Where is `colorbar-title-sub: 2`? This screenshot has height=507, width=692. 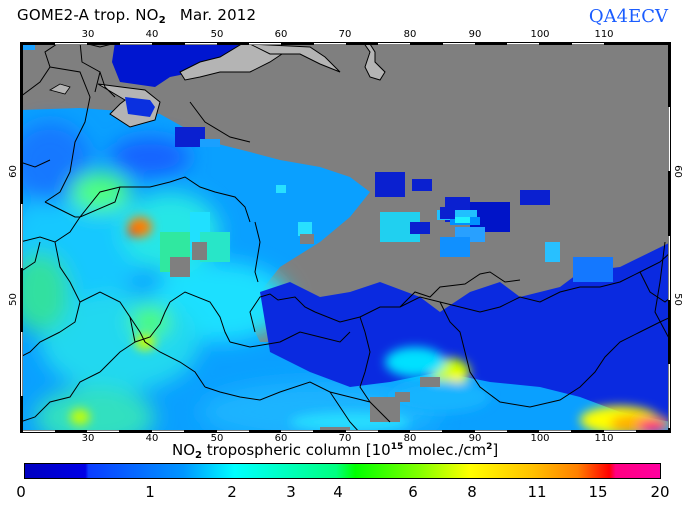 colorbar-title-sub: 2 is located at coordinates (198, 455).